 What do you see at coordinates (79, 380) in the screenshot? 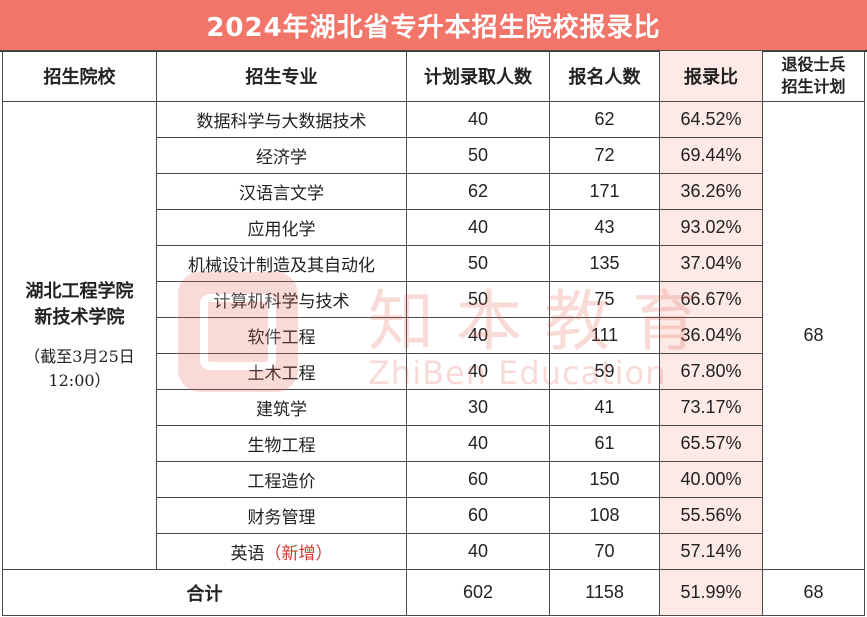
I see `school-note-line2: 12:00）` at bounding box center [79, 380].